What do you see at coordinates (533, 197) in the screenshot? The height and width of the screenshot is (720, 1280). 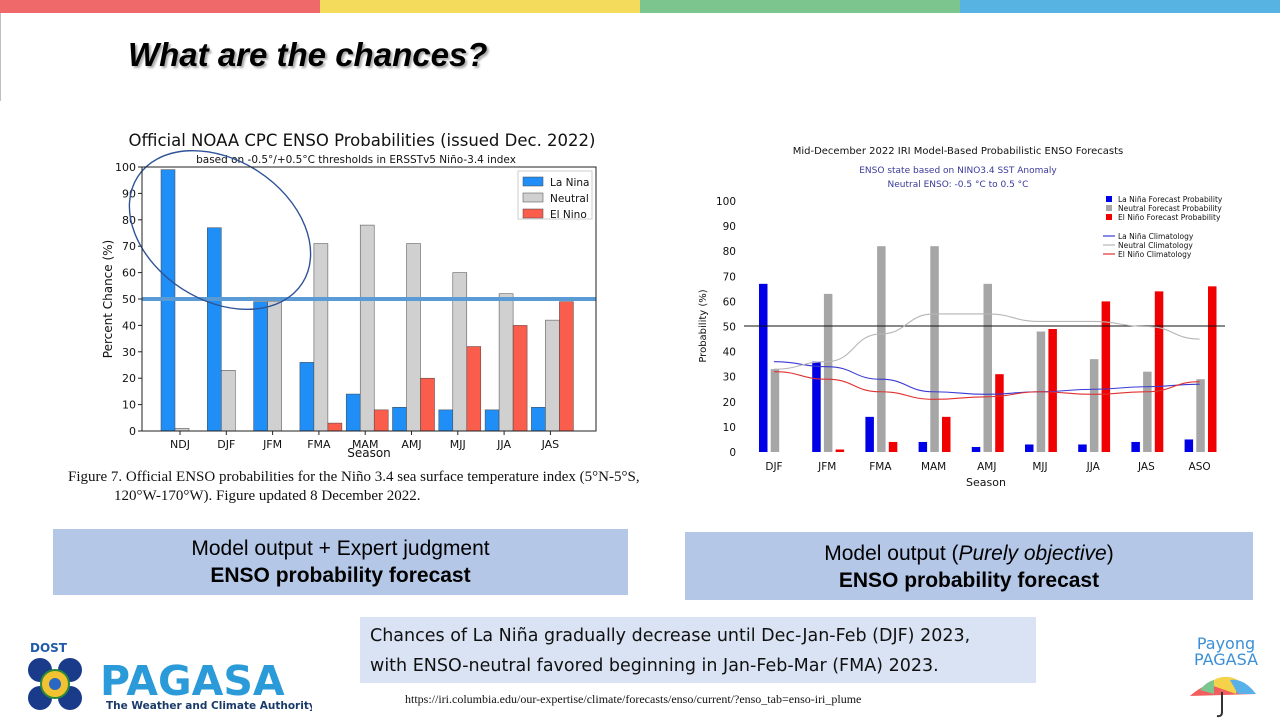 I see `legend-swatch-neutral` at bounding box center [533, 197].